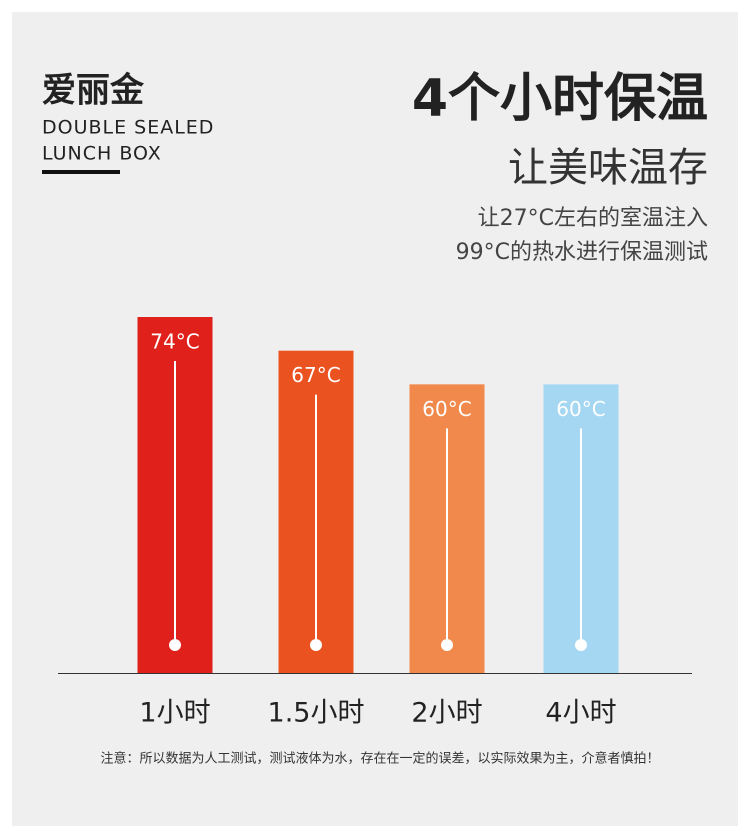 This screenshot has width=750, height=838. What do you see at coordinates (593, 218) in the screenshot?
I see `description: 让27°C左右的室温注入` at bounding box center [593, 218].